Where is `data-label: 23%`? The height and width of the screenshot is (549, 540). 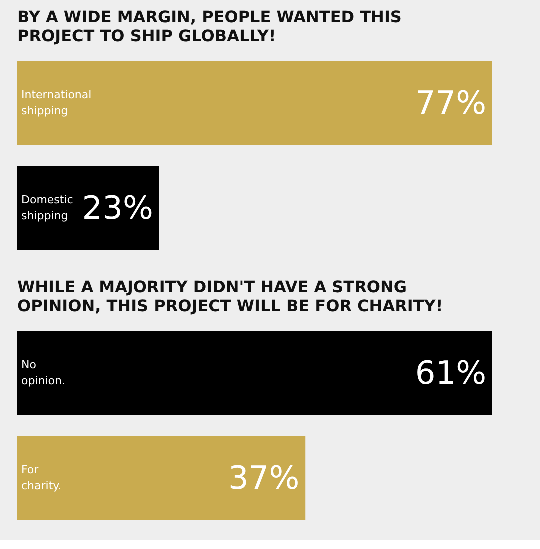 data-label: 23% is located at coordinates (118, 208).